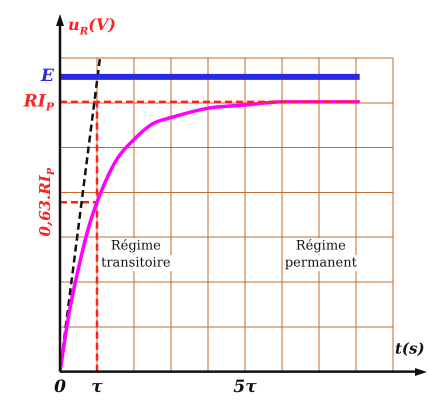 This screenshot has width=429, height=416. What do you see at coordinates (245, 387) in the screenshot?
I see `x-tick-label: 5τ` at bounding box center [245, 387].